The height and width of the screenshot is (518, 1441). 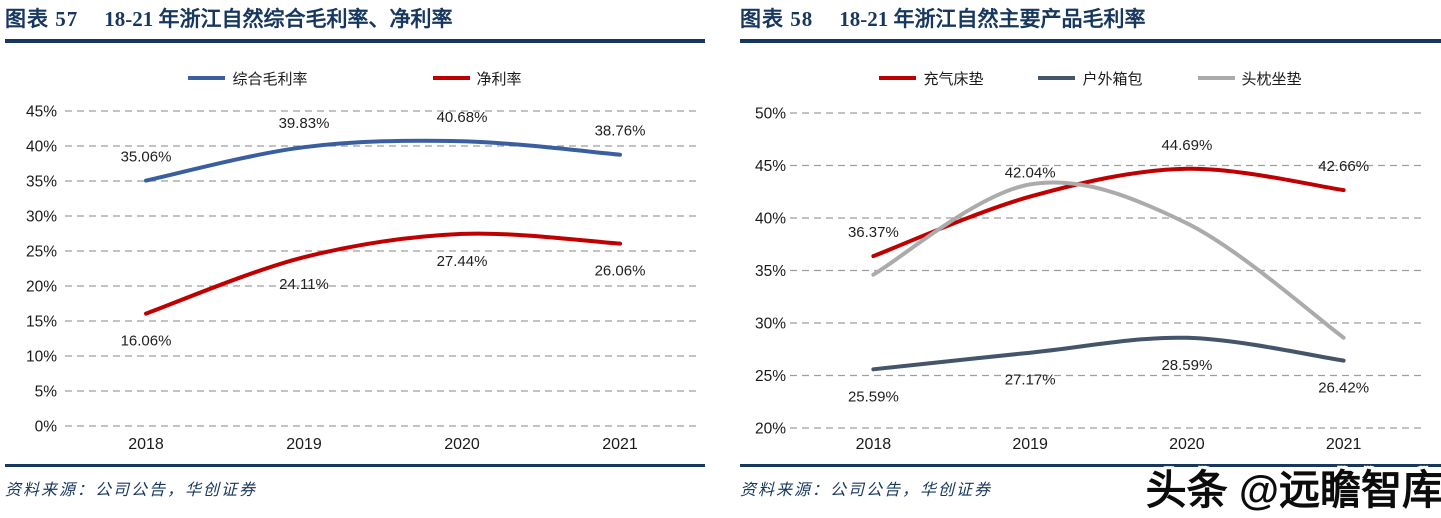 I want to click on y-axis-tick-label: 0%, so click(x=46, y=427).